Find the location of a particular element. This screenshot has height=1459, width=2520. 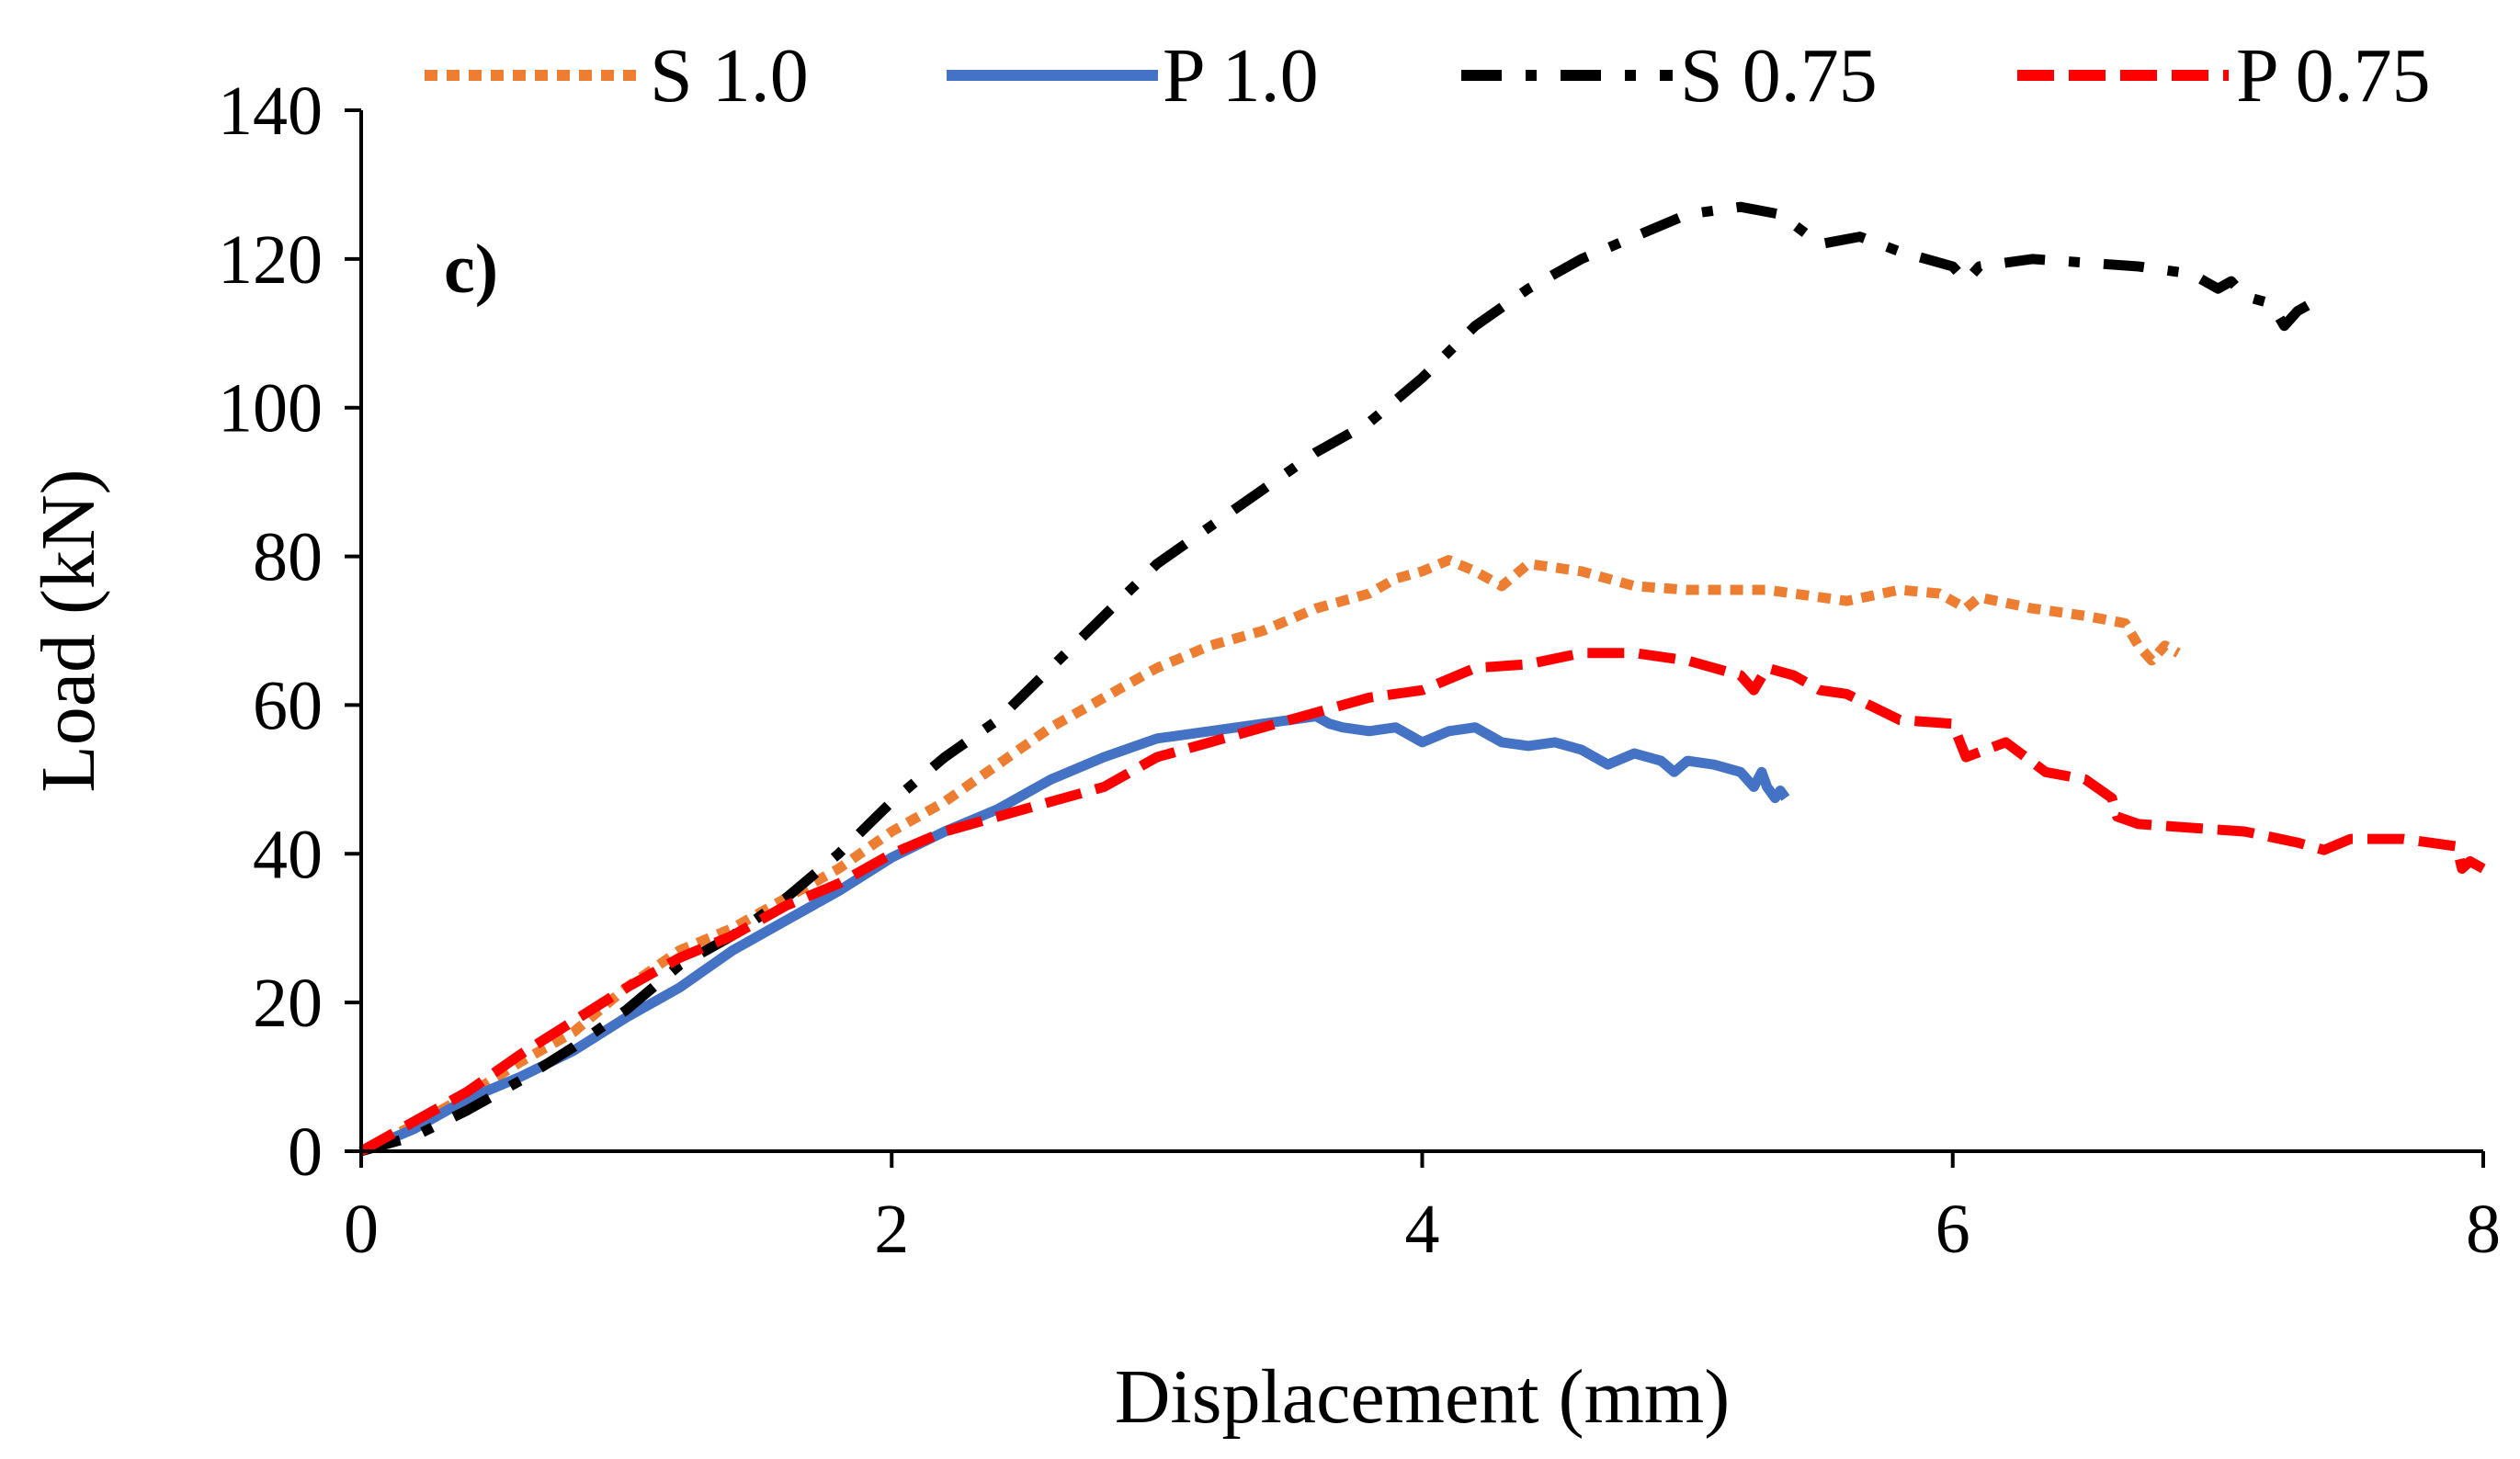

y-tick-label: 20 is located at coordinates (288, 1003).